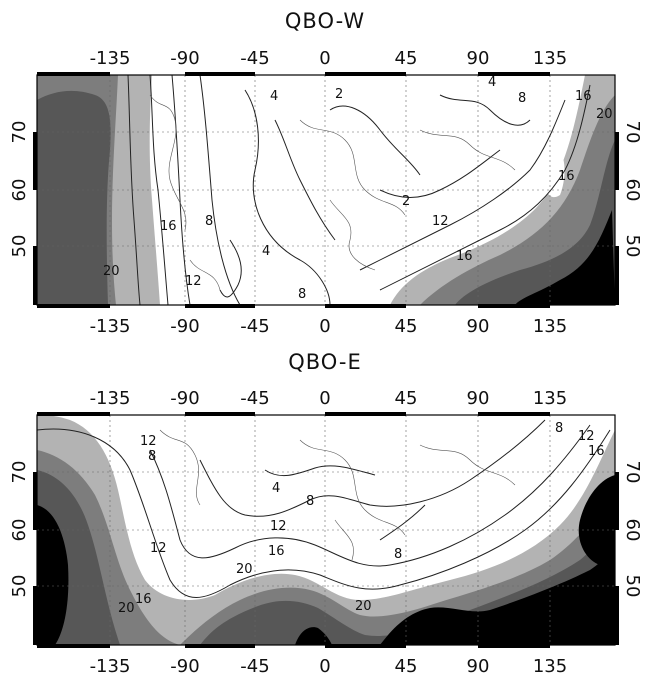 This screenshot has width=647, height=679. I want to click on coastlines, so click(337, 495).